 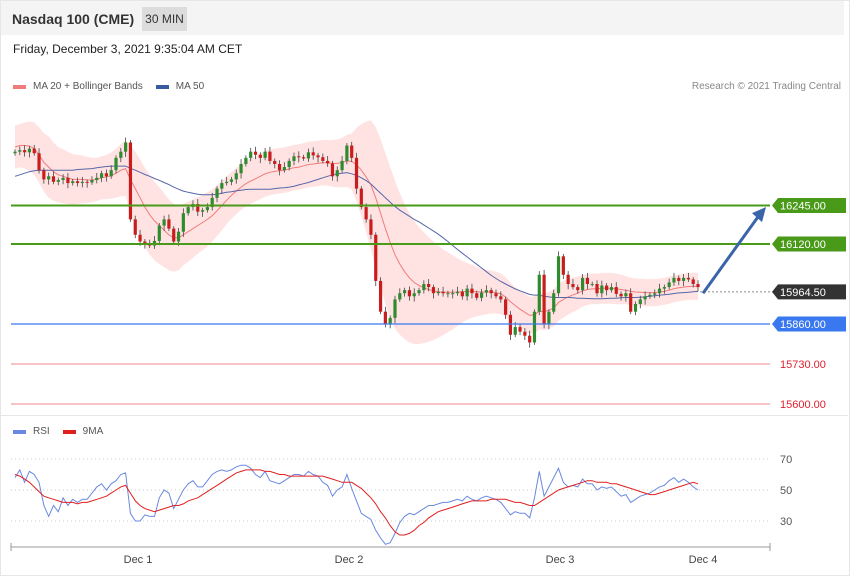 I want to click on rsi-tick-label: 50, so click(x=786, y=491).